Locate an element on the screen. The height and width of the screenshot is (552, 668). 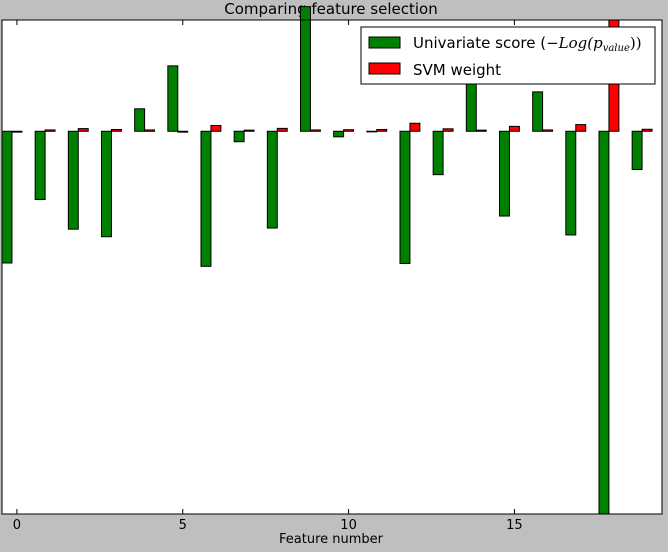
chart-title: Comparing feature selection is located at coordinates (330, 9).